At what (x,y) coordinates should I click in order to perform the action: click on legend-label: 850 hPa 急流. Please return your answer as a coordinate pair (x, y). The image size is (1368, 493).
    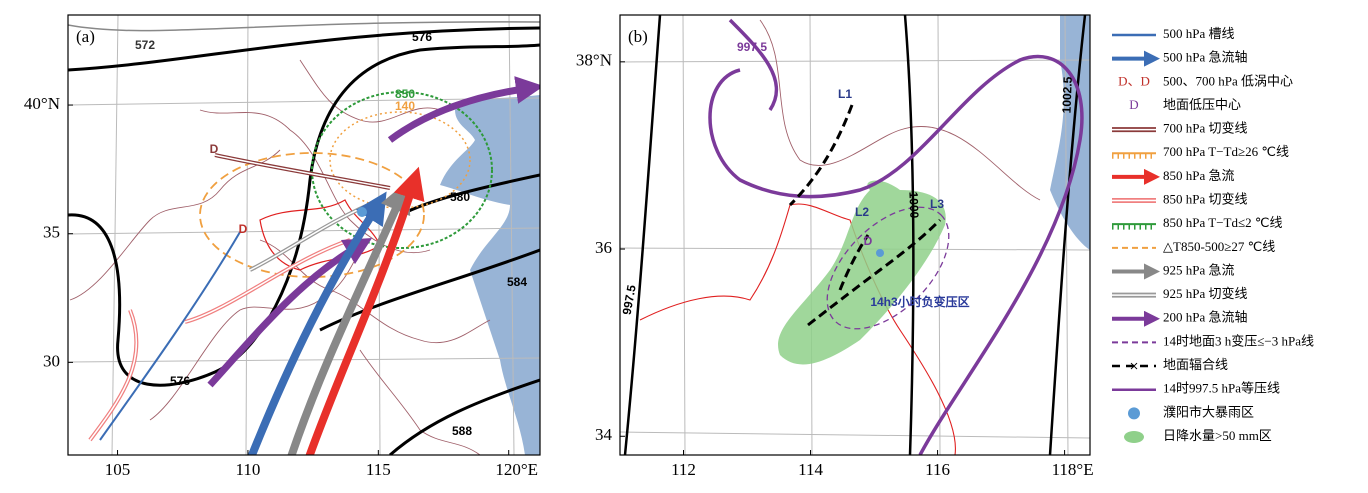
    Looking at the image, I should click on (1199, 175).